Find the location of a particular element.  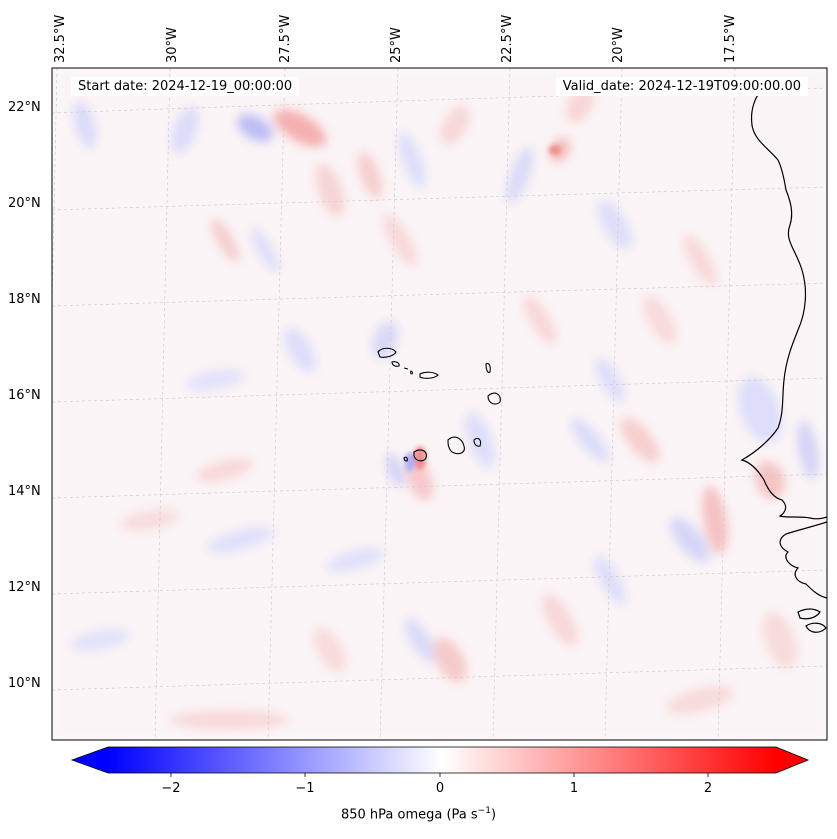

colorbar-tick-label: 0 is located at coordinates (440, 788).